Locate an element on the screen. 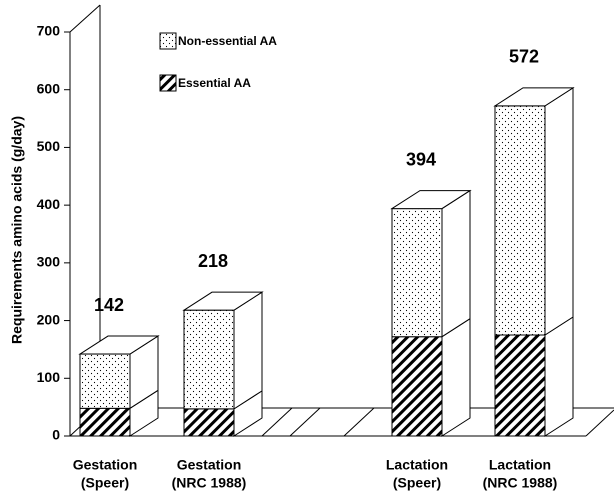  total-label: 142 is located at coordinates (109, 305).